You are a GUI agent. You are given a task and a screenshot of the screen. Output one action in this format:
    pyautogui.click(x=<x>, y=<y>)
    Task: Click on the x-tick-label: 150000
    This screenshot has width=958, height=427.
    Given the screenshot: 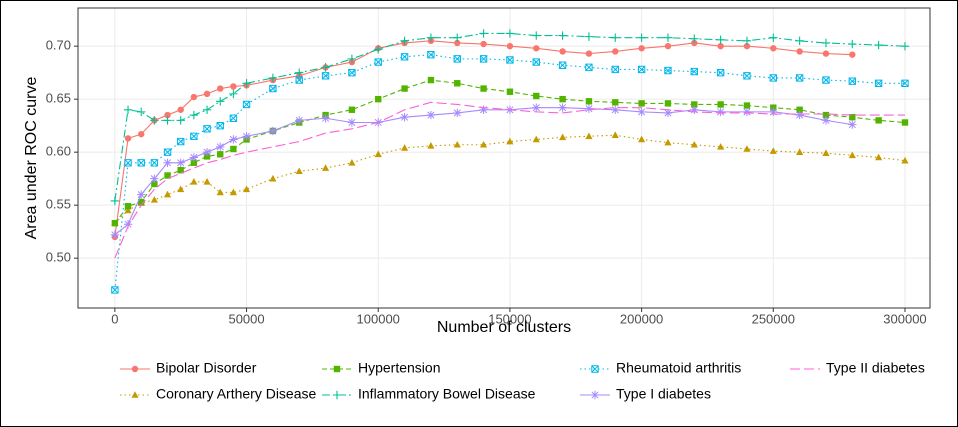 What is the action you would take?
    pyautogui.click(x=509, y=318)
    